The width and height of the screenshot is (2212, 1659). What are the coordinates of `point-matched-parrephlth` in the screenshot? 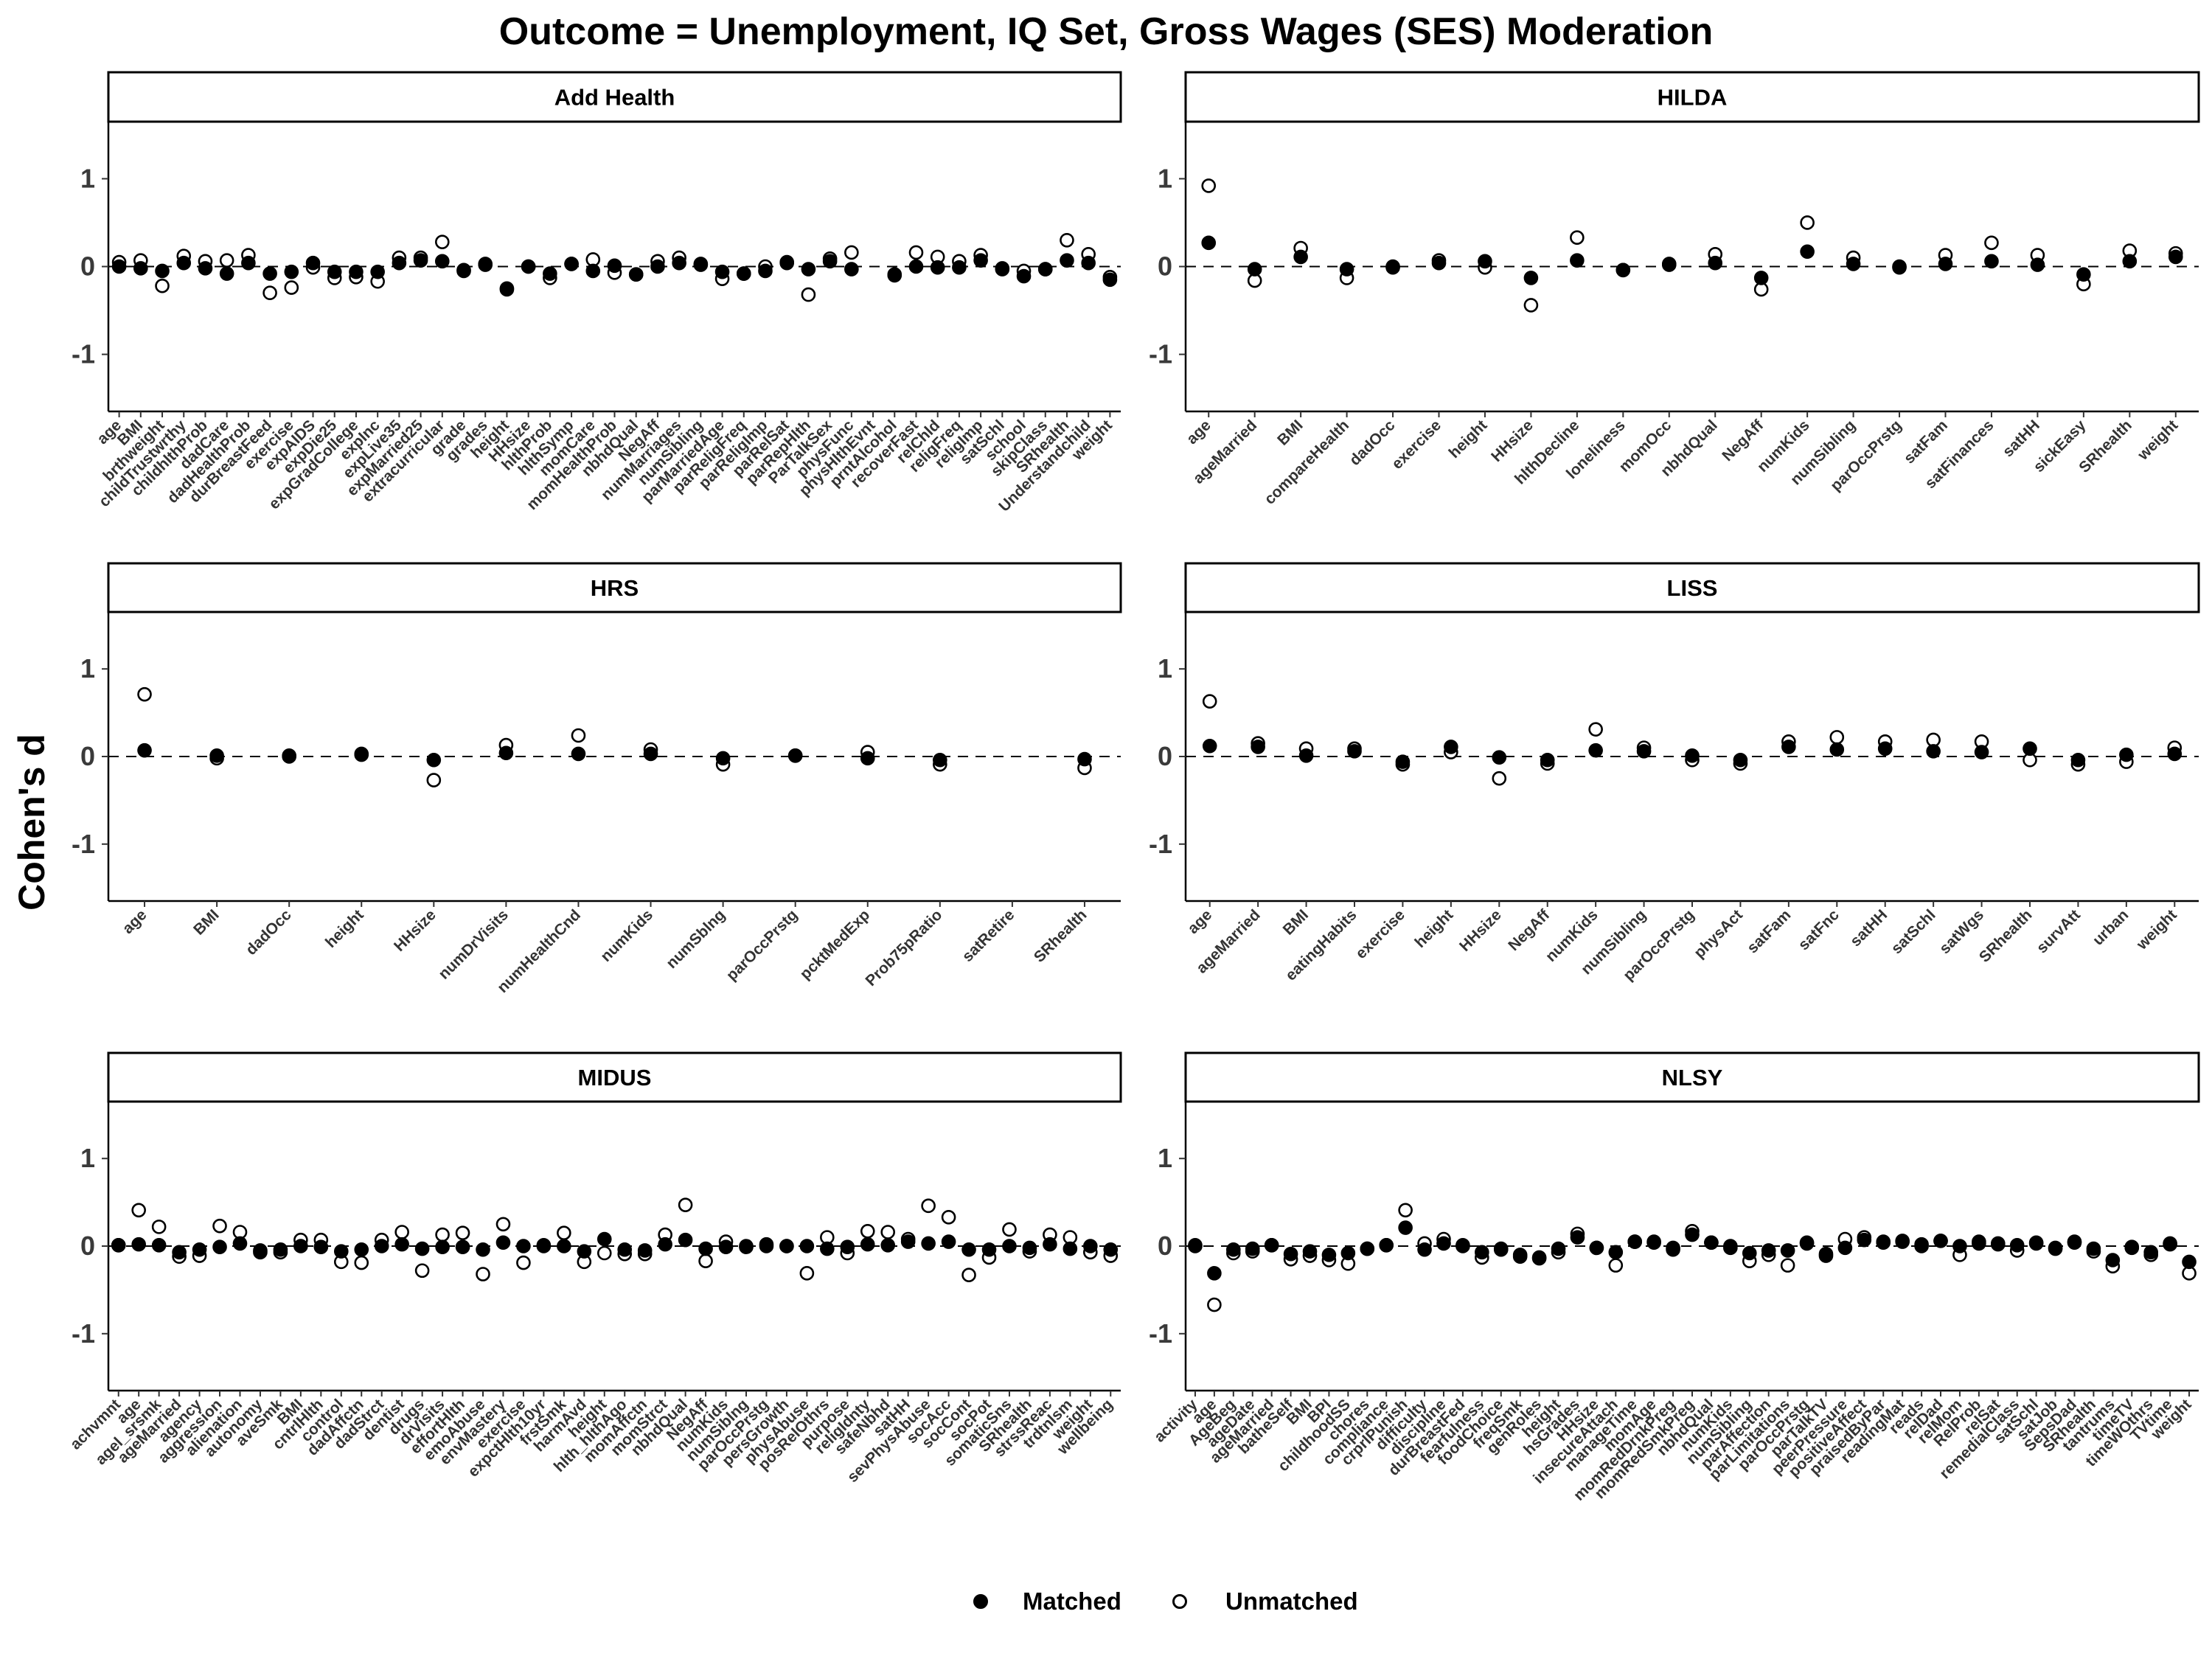 It's located at (808, 269).